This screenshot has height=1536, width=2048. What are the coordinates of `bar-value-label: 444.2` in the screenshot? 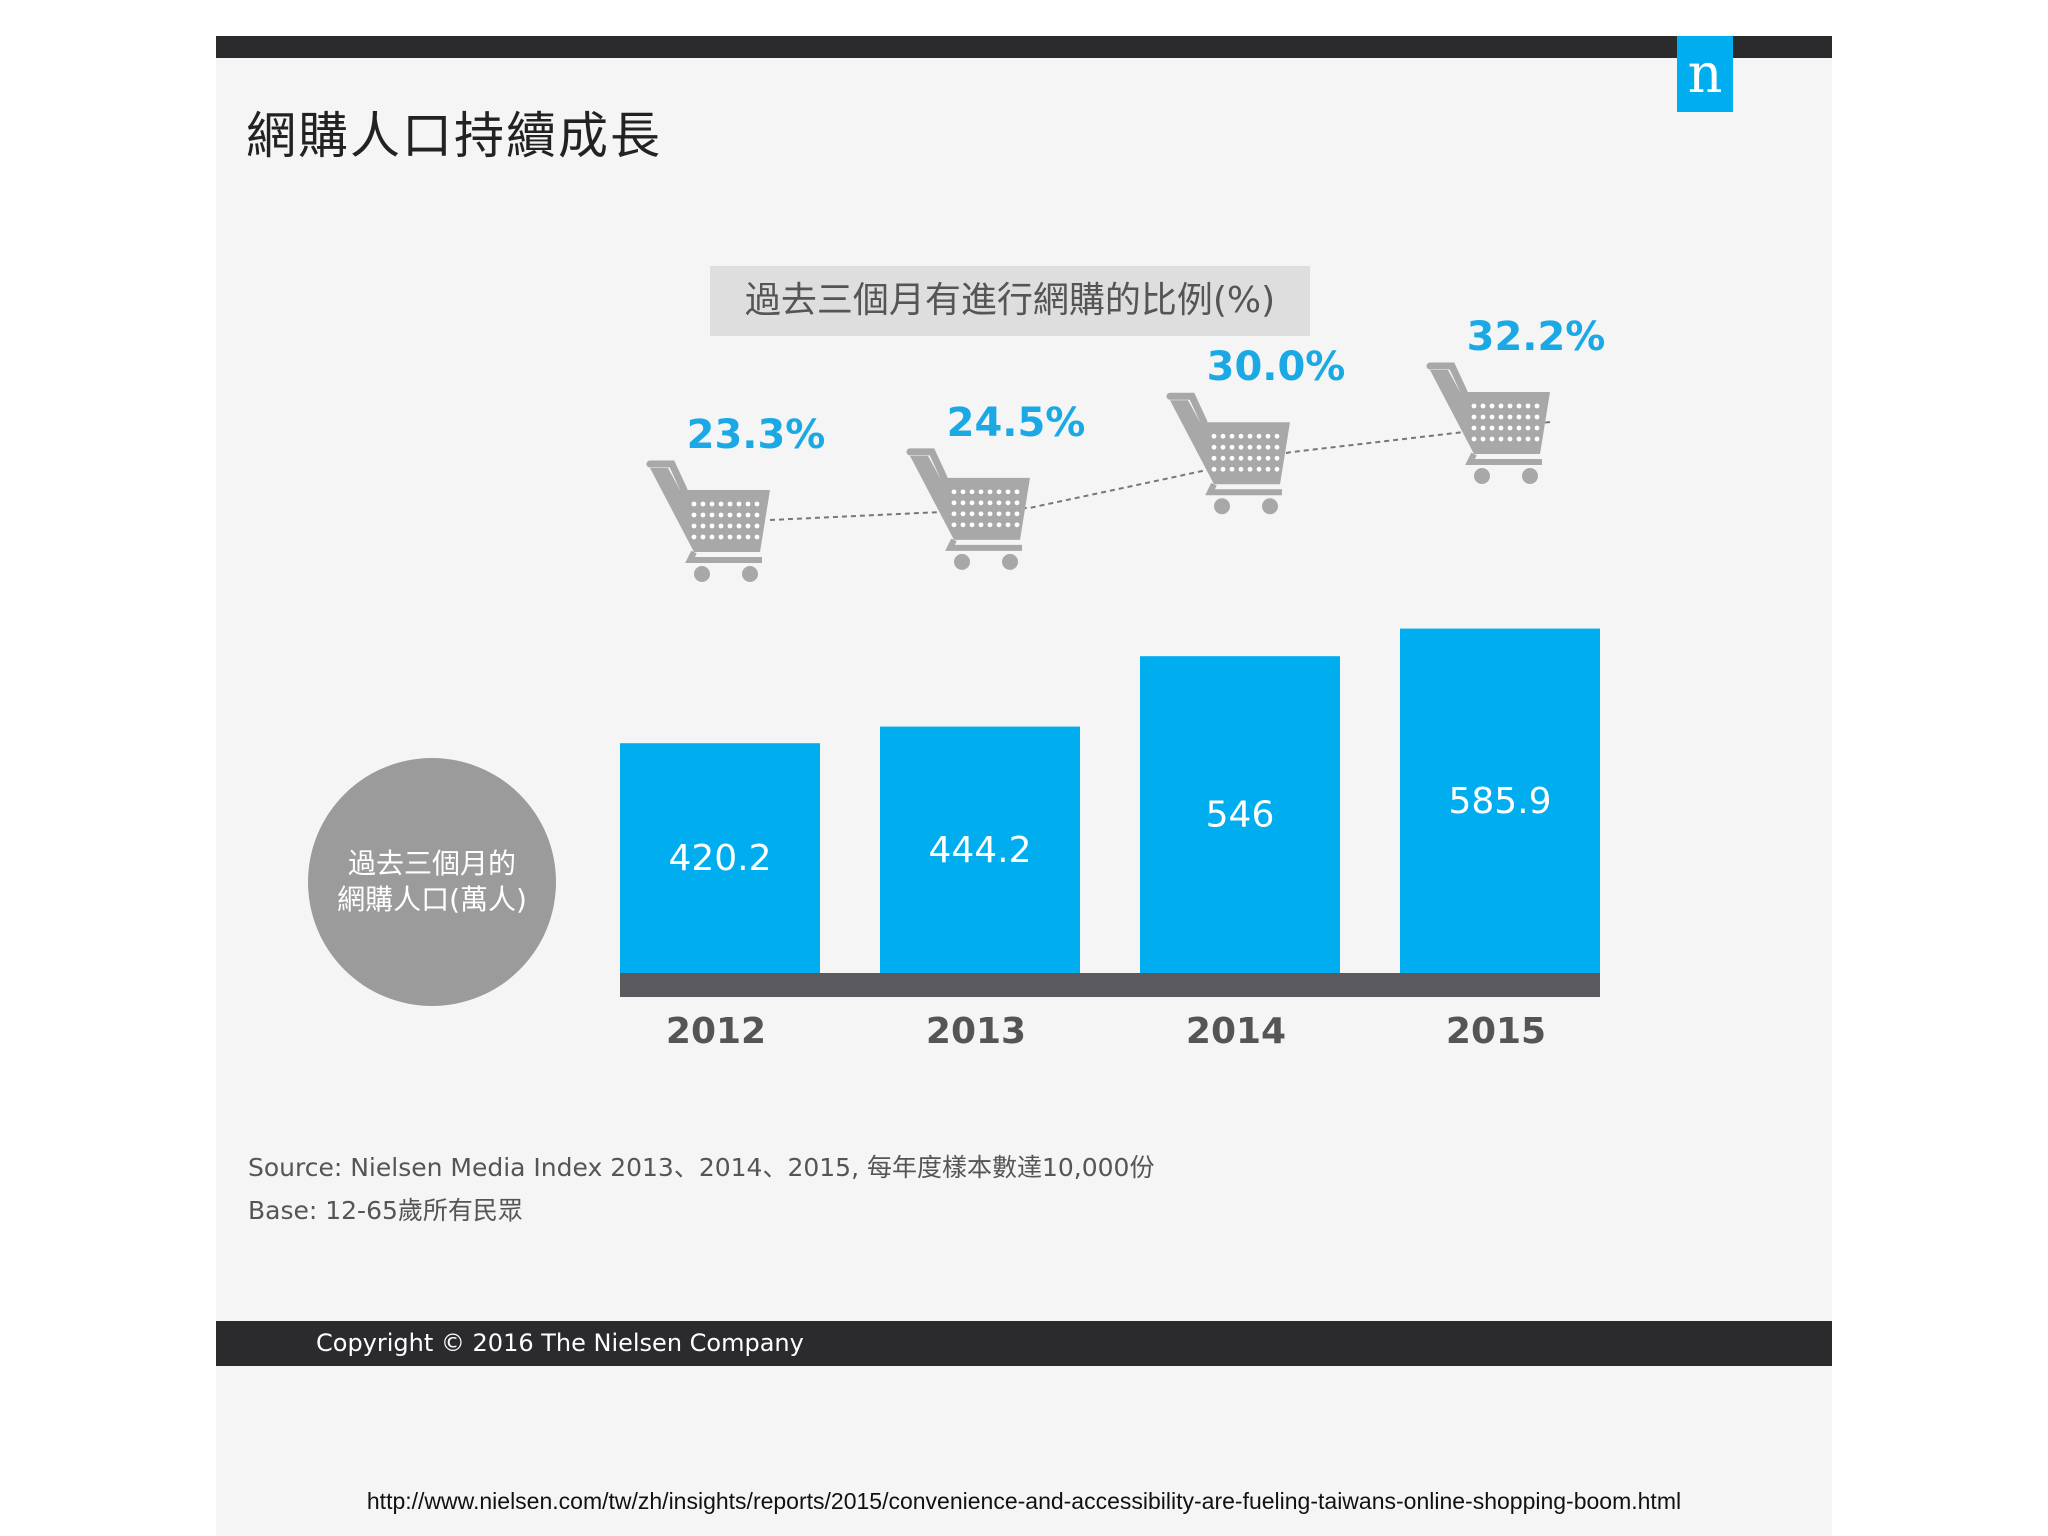 It's located at (979, 850).